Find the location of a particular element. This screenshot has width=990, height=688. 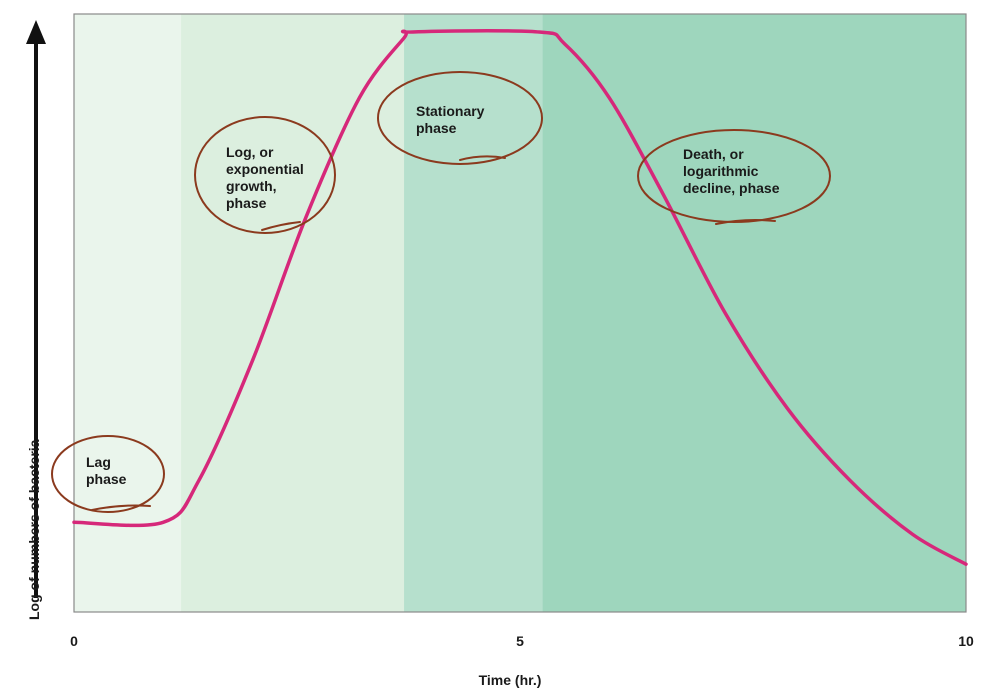

log-phase-label-line: Log, or is located at coordinates (250, 152).